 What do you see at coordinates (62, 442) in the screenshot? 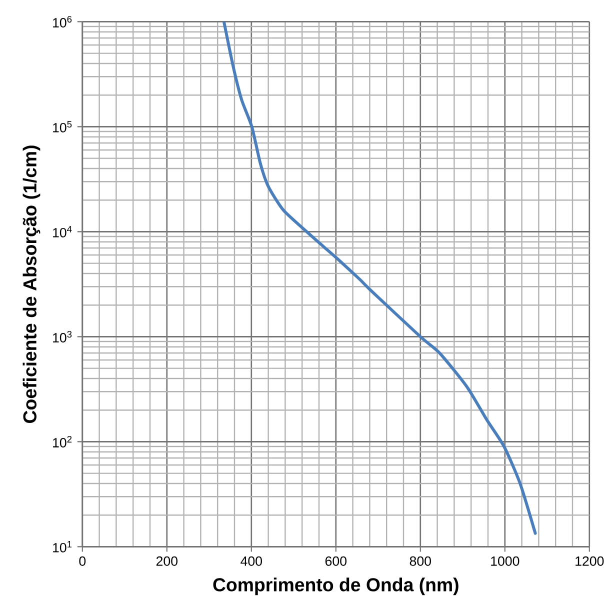
I see `y-tick-label: 10$^{2}$` at bounding box center [62, 442].